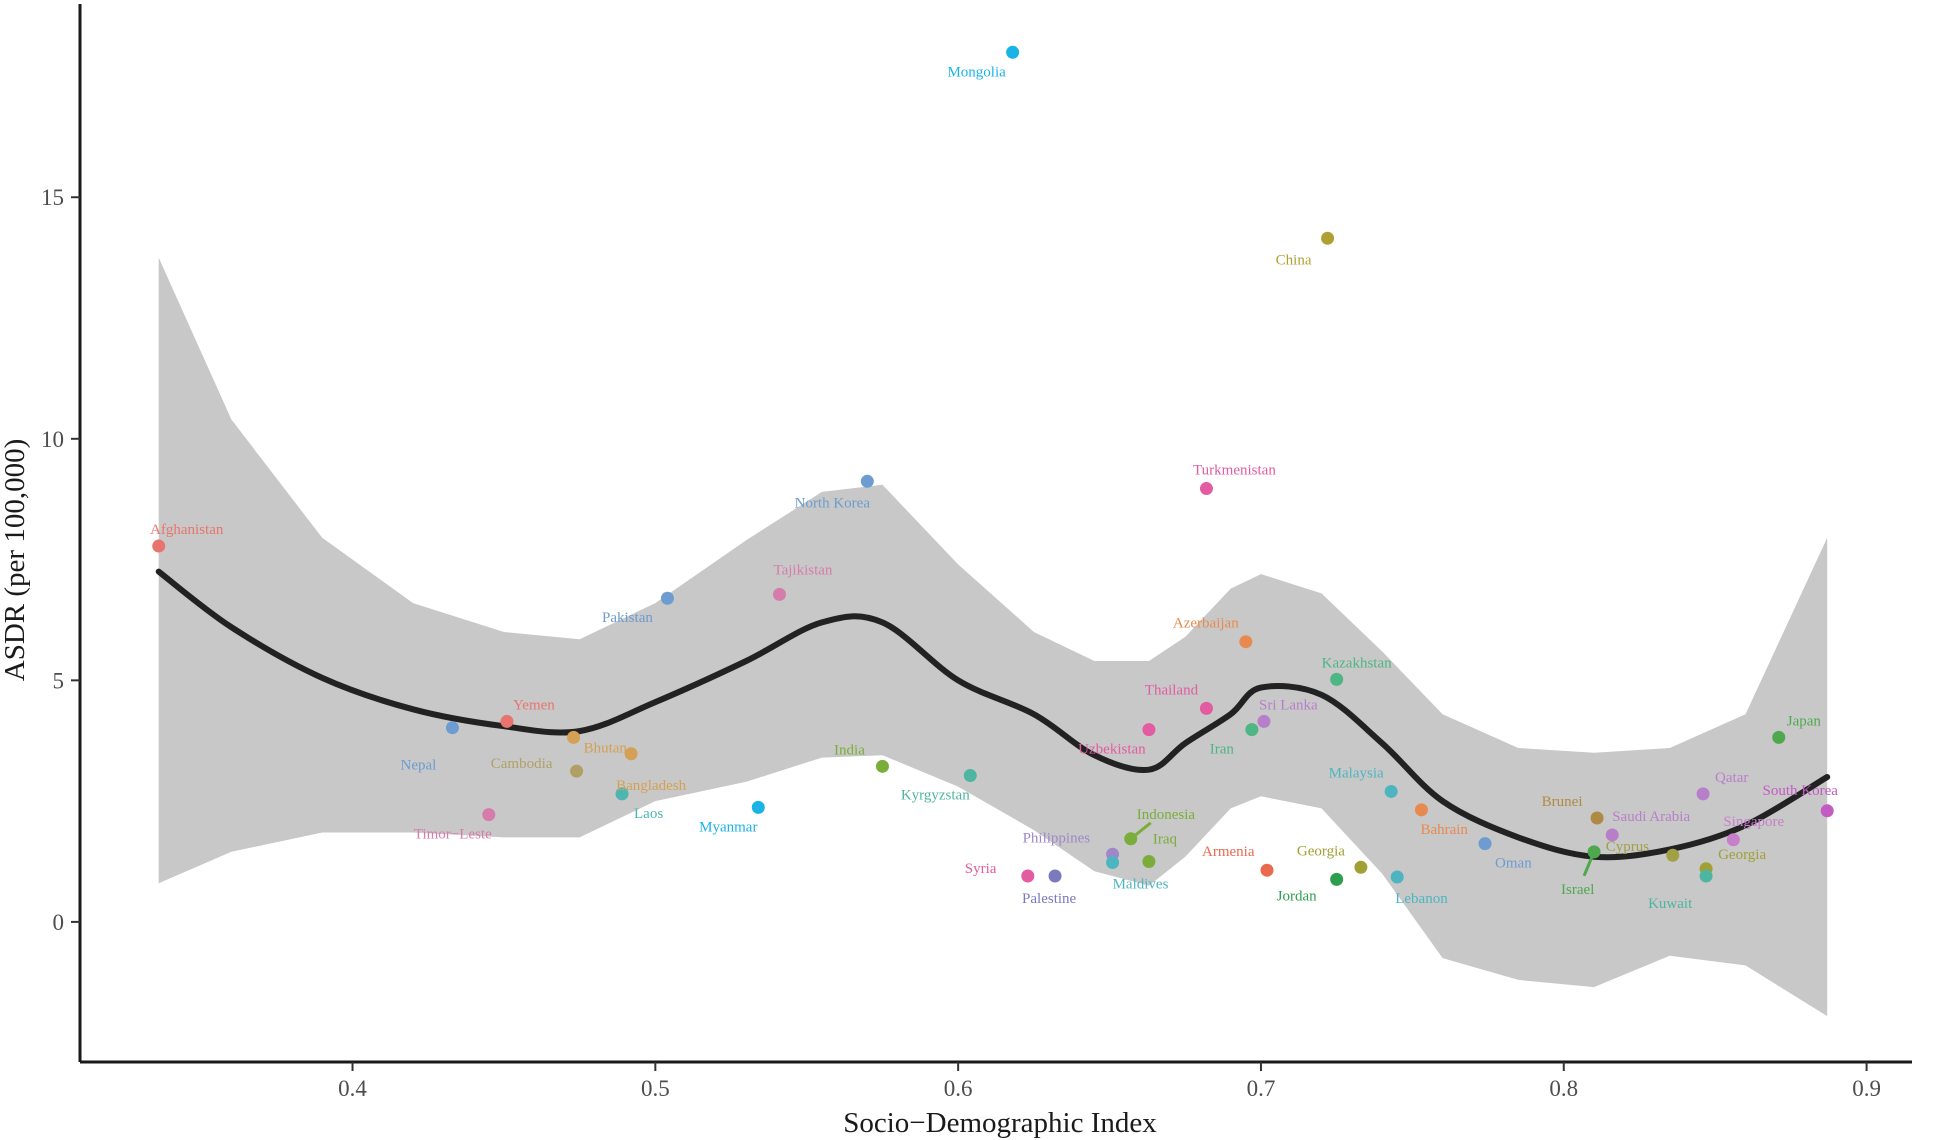 The width and height of the screenshot is (1949, 1140). I want to click on point-label: Malaysia, so click(1356, 773).